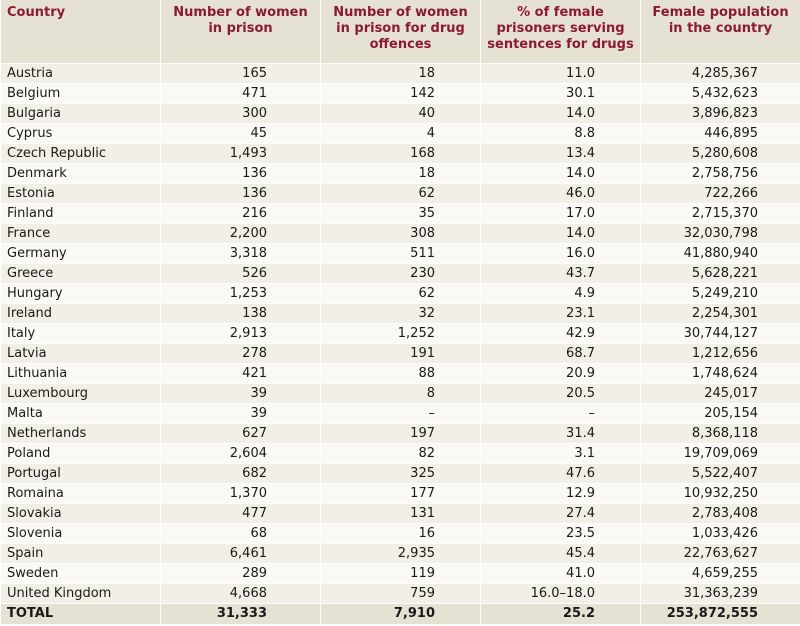  Describe the element at coordinates (240, 593) in the screenshot. I see `women-in-prison-cell: 4,668` at that location.